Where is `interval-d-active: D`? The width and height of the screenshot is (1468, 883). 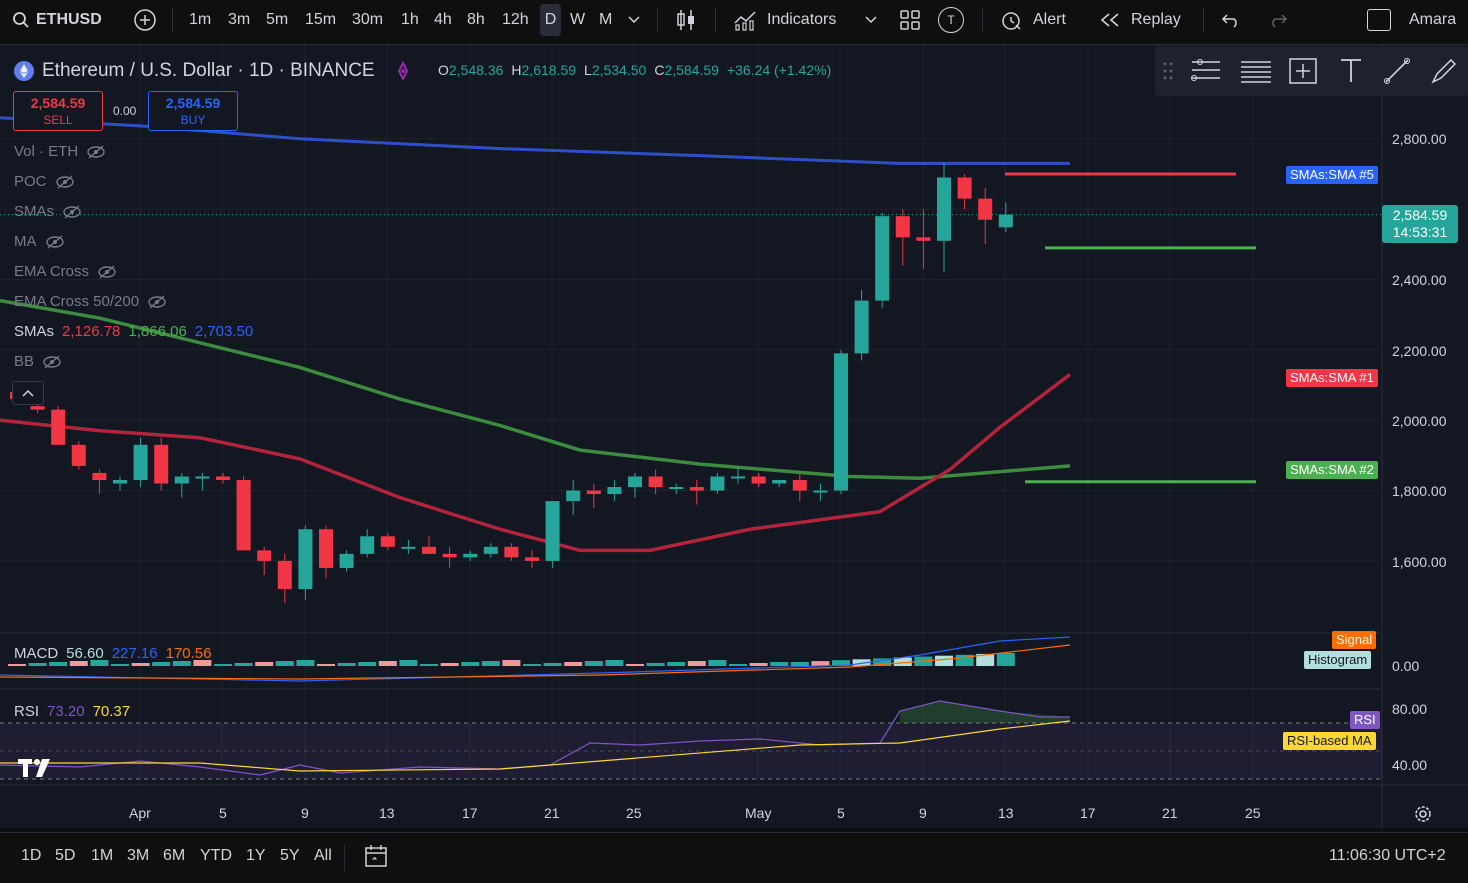 interval-d-active: D is located at coordinates (550, 20).